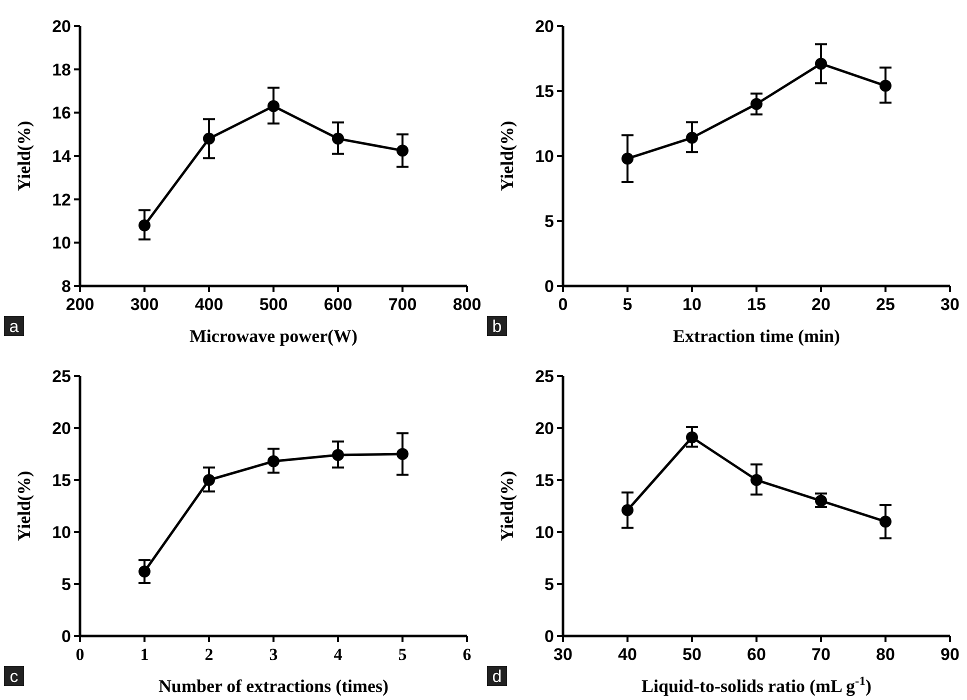 The width and height of the screenshot is (967, 700). What do you see at coordinates (692, 304) in the screenshot?
I see `x-tick-label: 10` at bounding box center [692, 304].